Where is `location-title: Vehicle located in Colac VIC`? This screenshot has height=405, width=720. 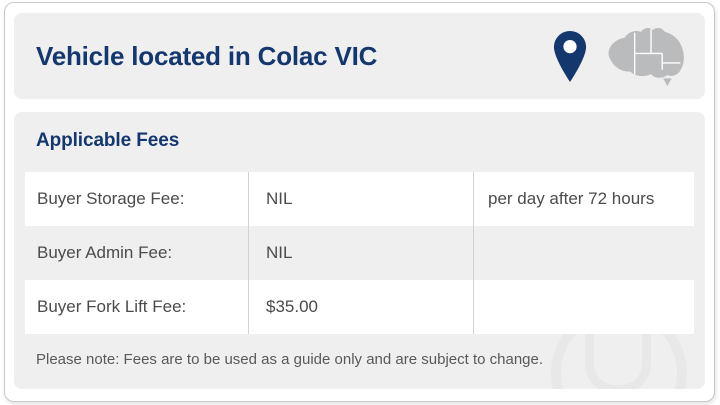
location-title: Vehicle located in Colac VIC is located at coordinates (207, 56).